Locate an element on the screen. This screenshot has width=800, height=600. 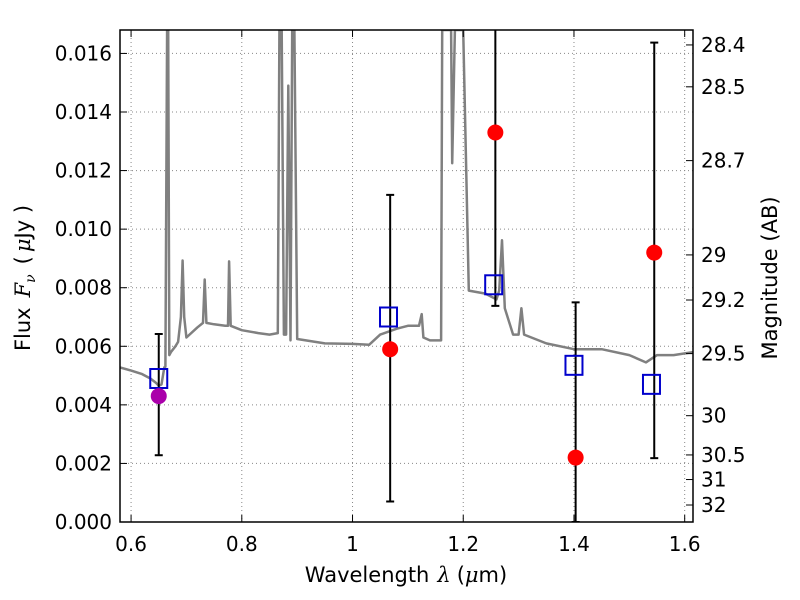
y2-tick-label: 31 is located at coordinates (713, 480).